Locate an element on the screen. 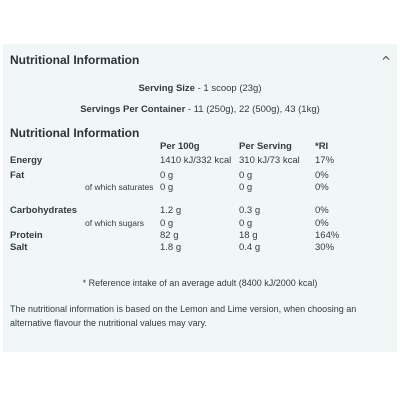 The height and width of the screenshot is (400, 400). table-title: Nutritional Information is located at coordinates (75, 133).